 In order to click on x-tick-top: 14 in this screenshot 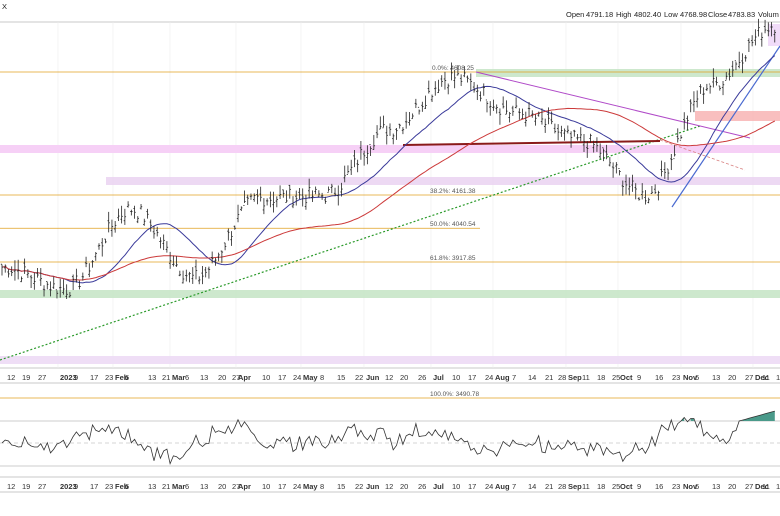, I will do `click(532, 377)`.